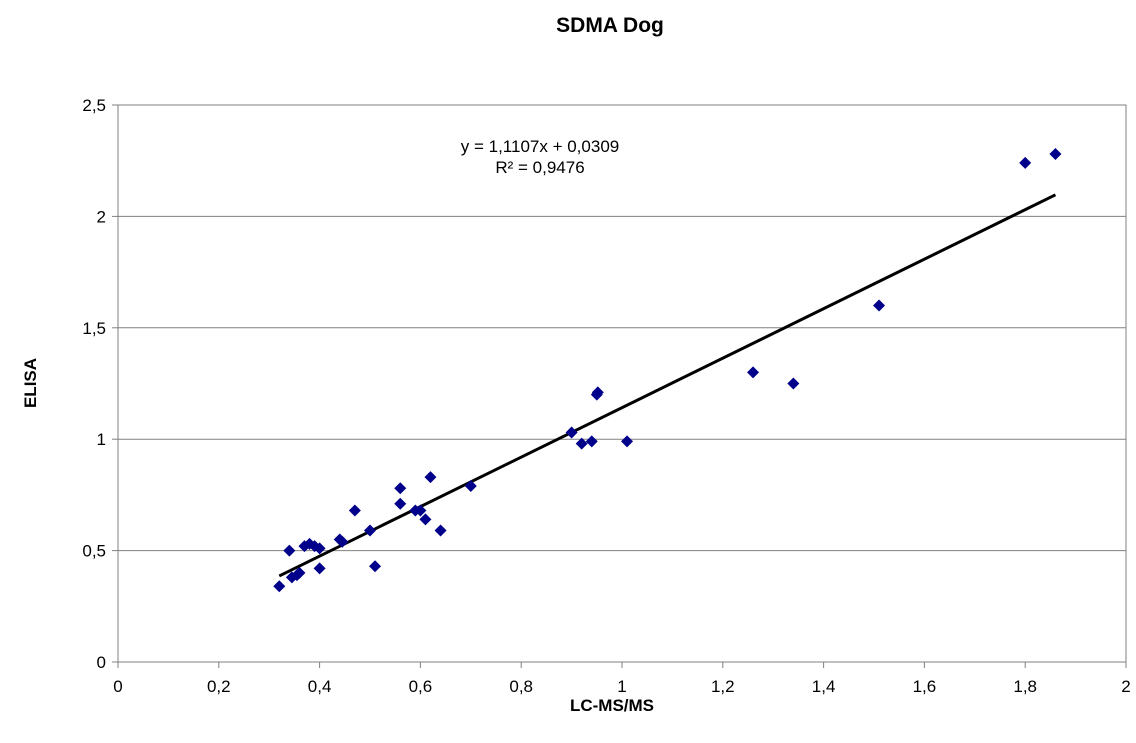 The image size is (1136, 743). What do you see at coordinates (101, 216) in the screenshot?
I see `y-tick-label: 2` at bounding box center [101, 216].